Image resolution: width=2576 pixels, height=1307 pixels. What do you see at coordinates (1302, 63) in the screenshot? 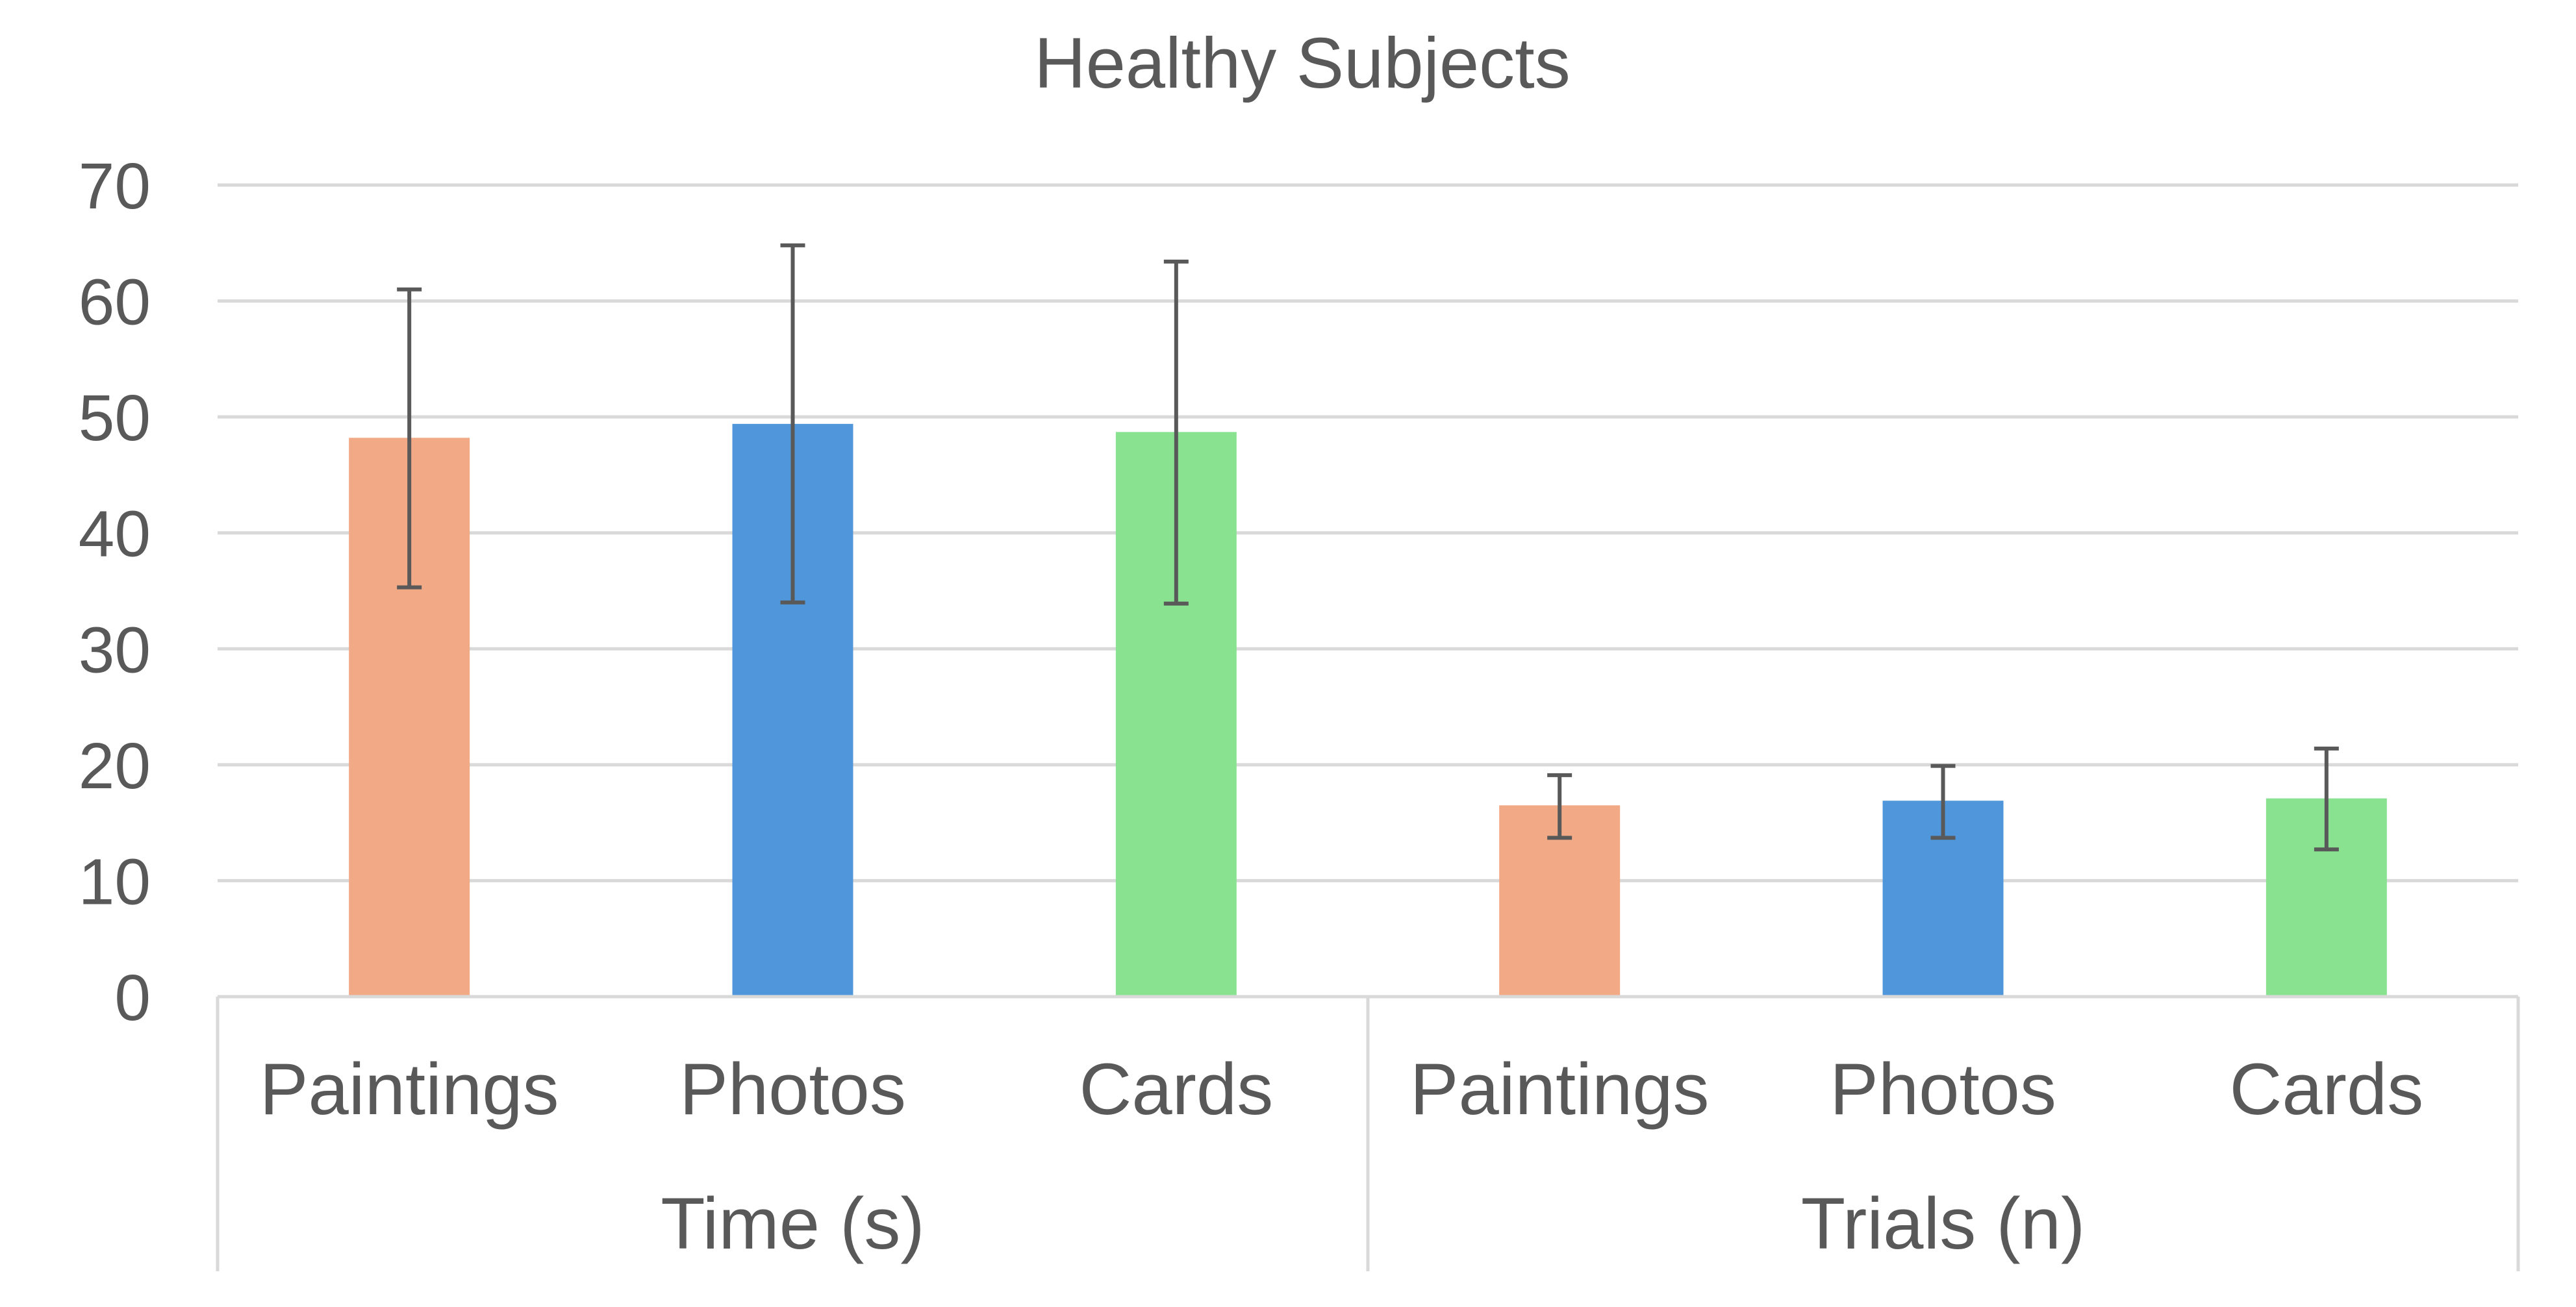
I see `chart-title: Healthy Subjects` at bounding box center [1302, 63].